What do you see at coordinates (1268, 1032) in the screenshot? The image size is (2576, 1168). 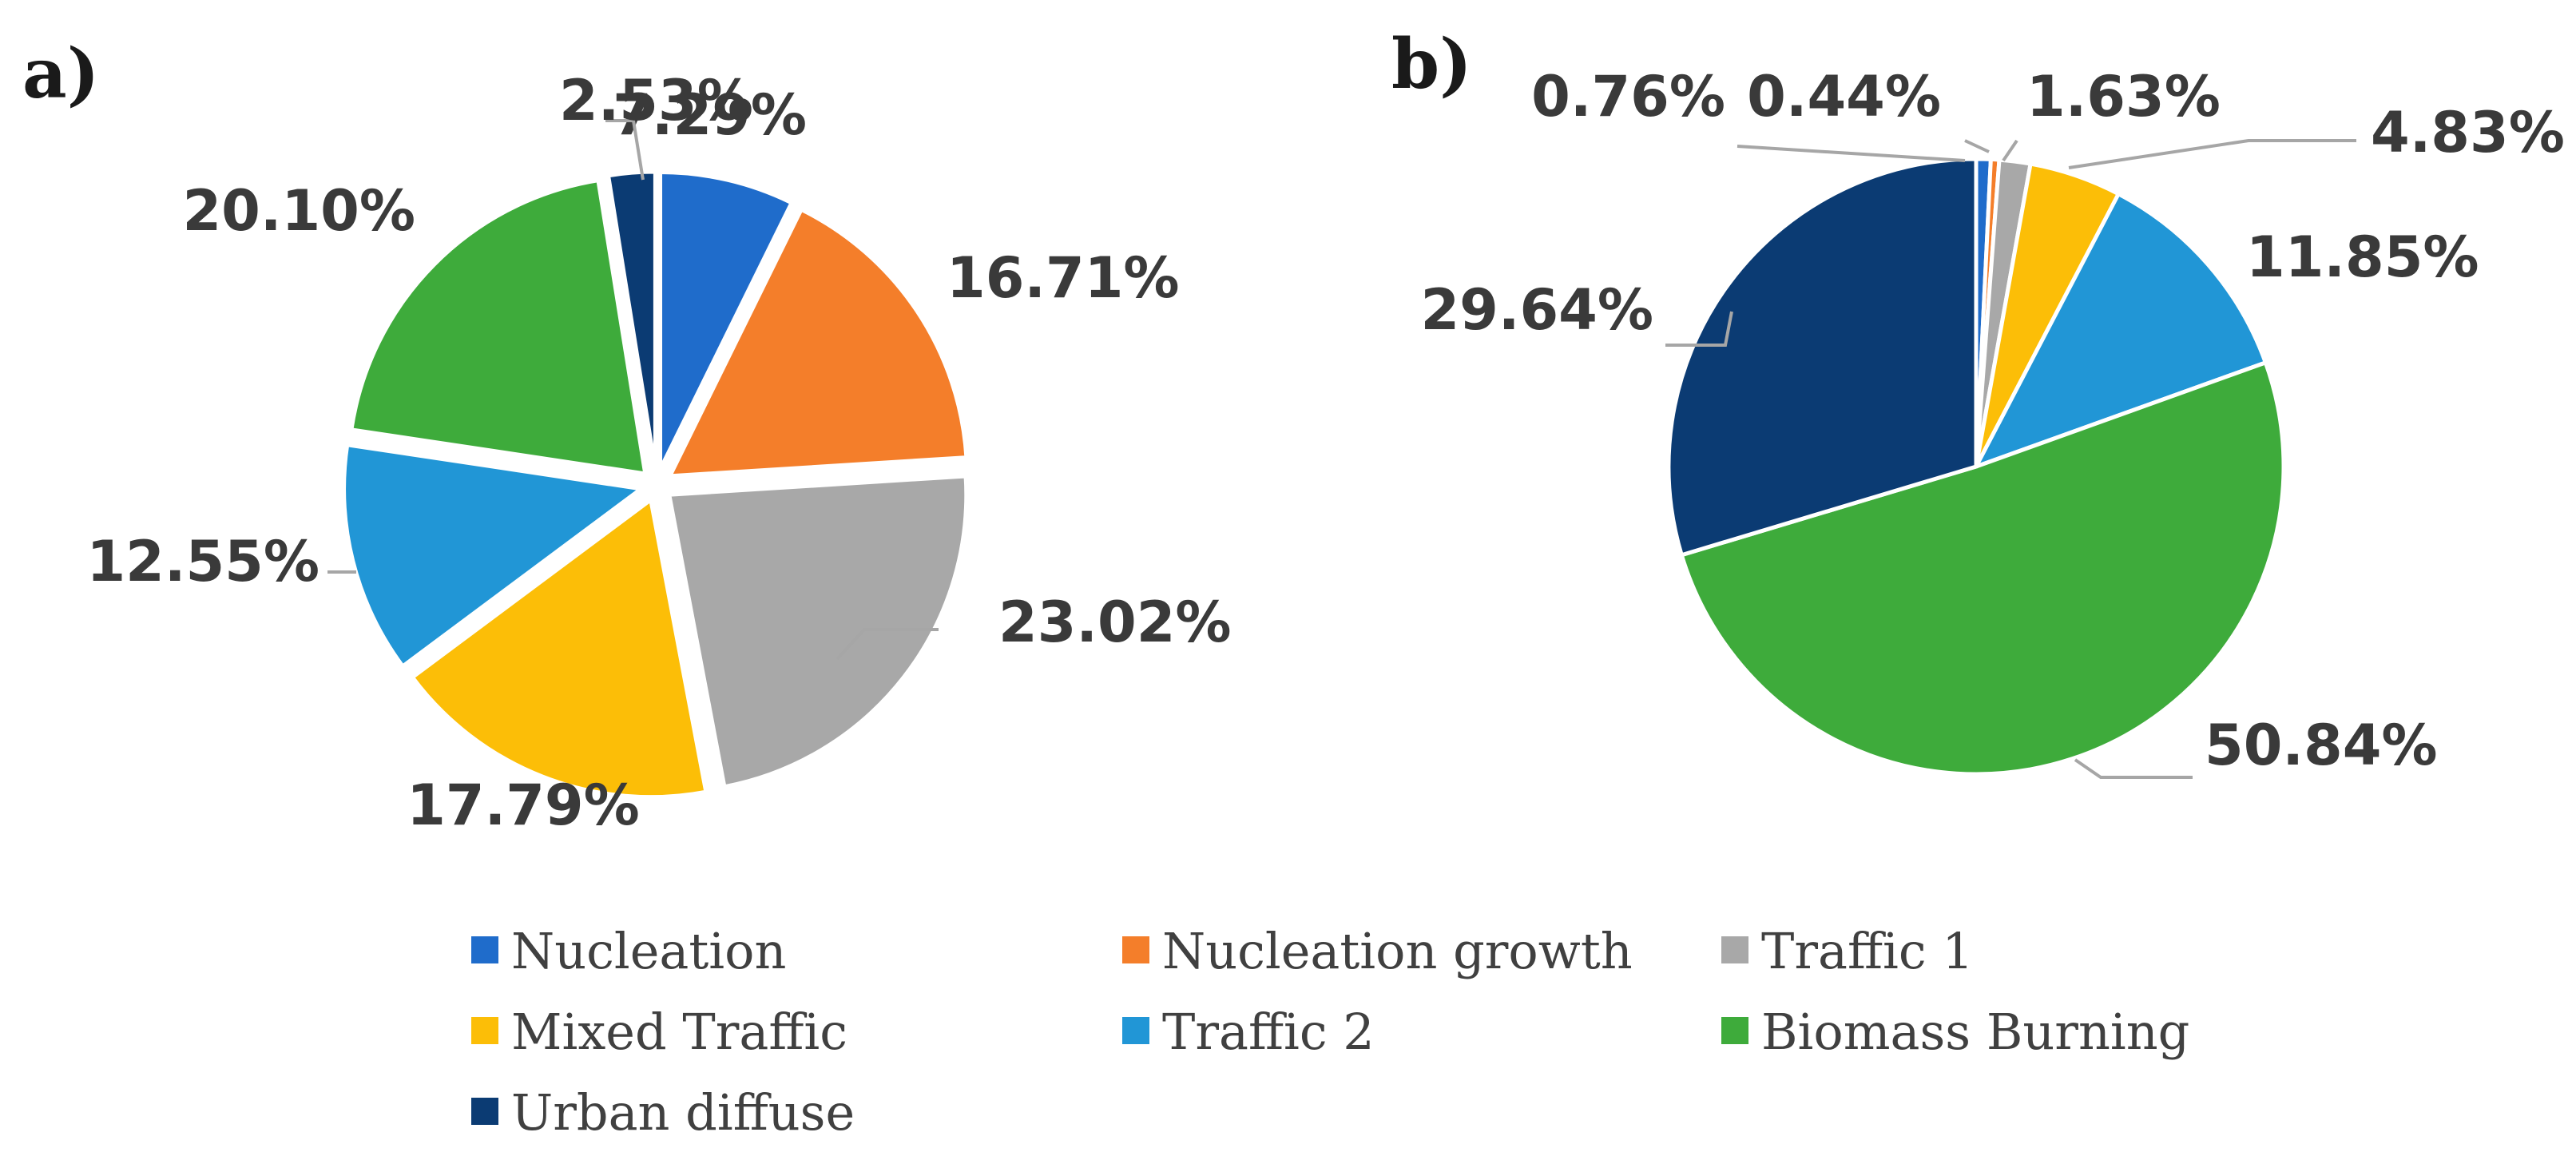 I see `legend-label-traffic-2: Traffic 2` at bounding box center [1268, 1032].